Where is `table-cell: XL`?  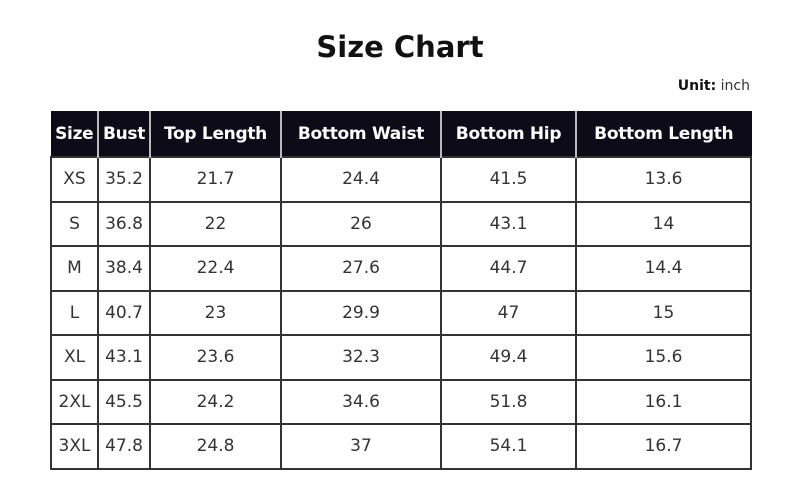
table-cell: XL is located at coordinates (74, 357).